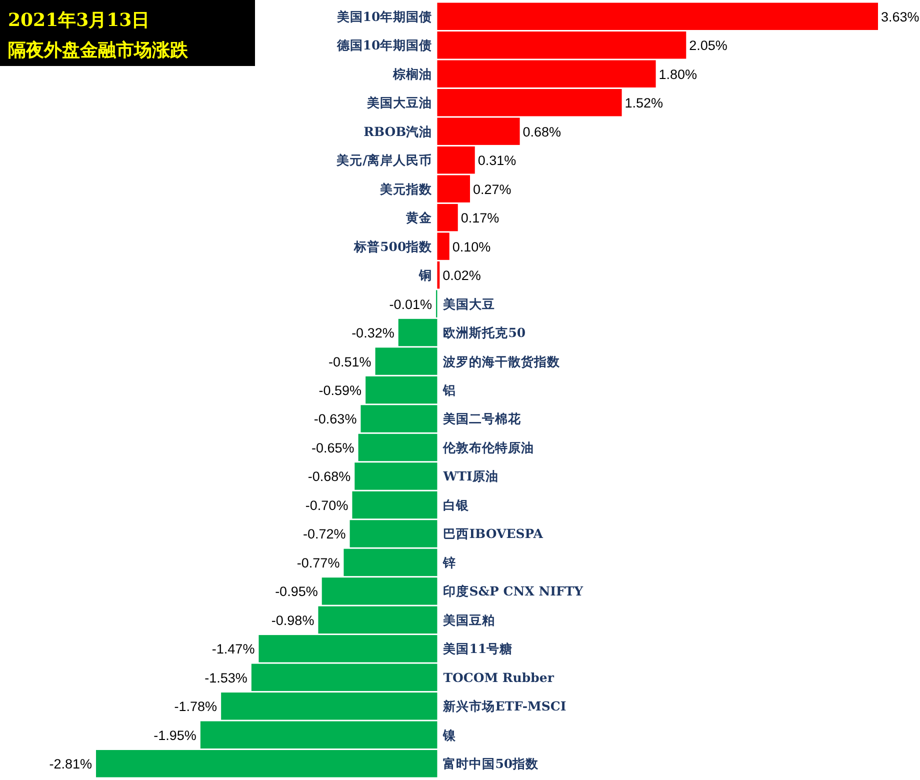 The height and width of the screenshot is (780, 920). Describe the element at coordinates (340, 390) in the screenshot. I see `data-label: -0.59%` at that location.